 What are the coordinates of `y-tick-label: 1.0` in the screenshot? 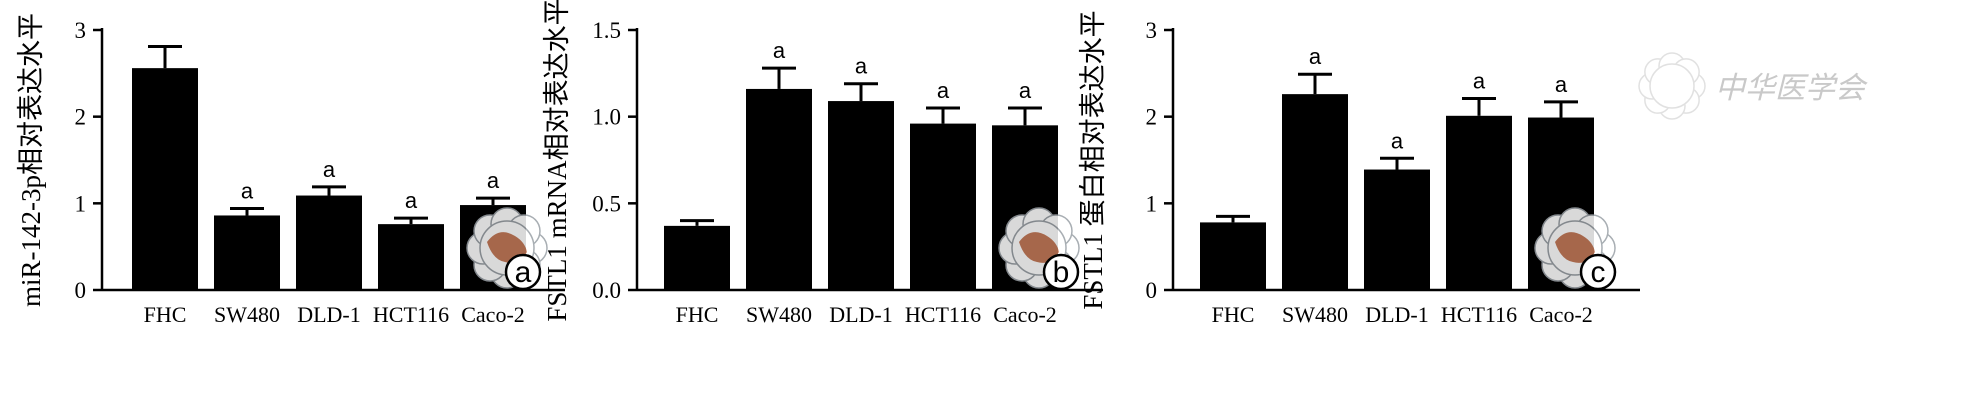 It's located at (606, 117).